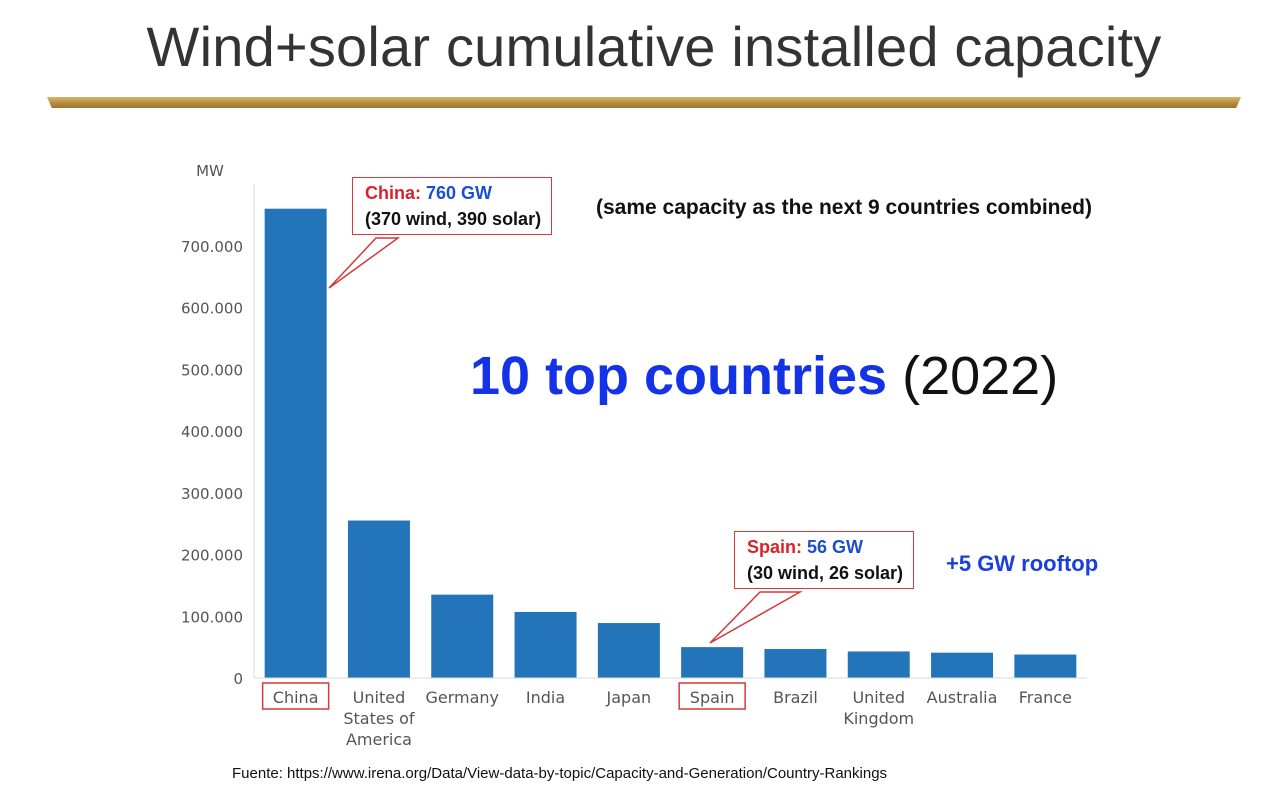 Image resolution: width=1280 pixels, height=800 pixels. I want to click on x-tick-label: United Kingdom, so click(878, 708).